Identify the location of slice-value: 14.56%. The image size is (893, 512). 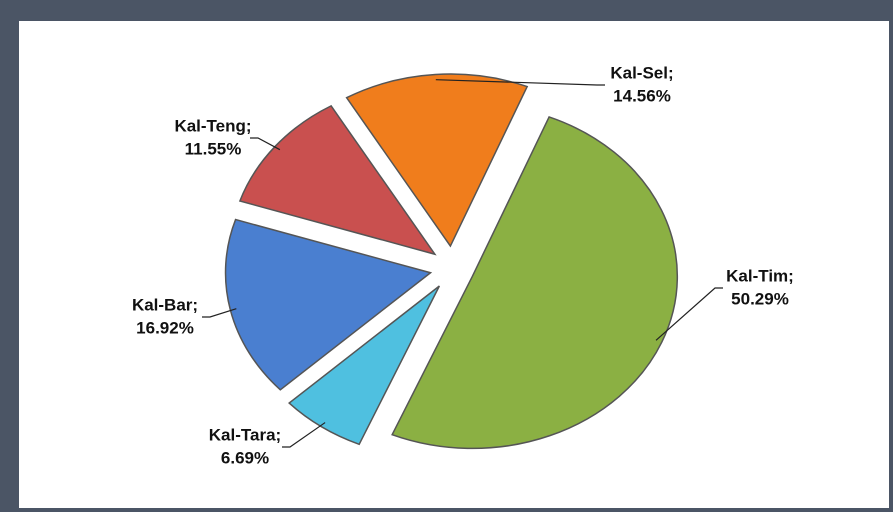
(642, 95).